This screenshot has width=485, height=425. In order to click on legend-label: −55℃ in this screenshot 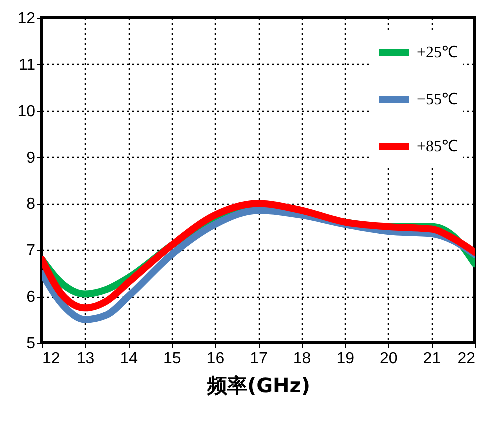, I will do `click(437, 100)`.